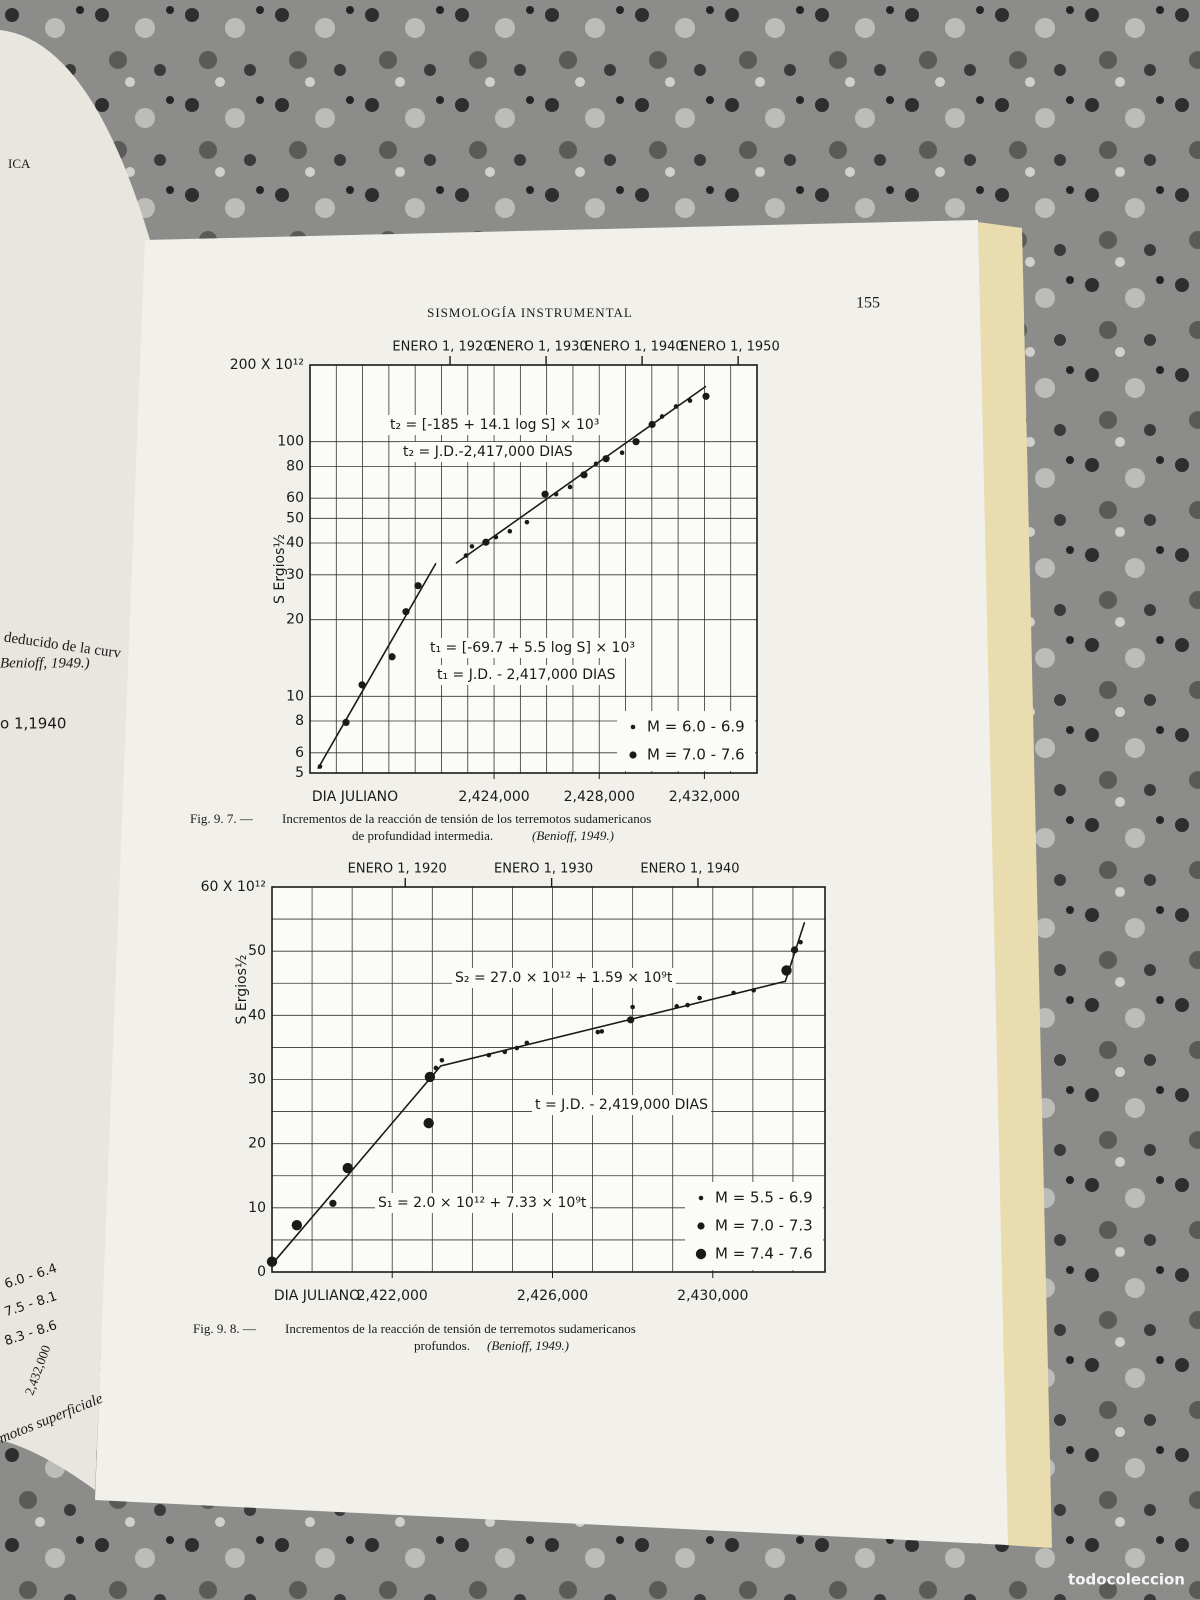  Describe the element at coordinates (764, 1198) in the screenshot. I see `legend-label: M = 5.5 - 6.9` at that location.